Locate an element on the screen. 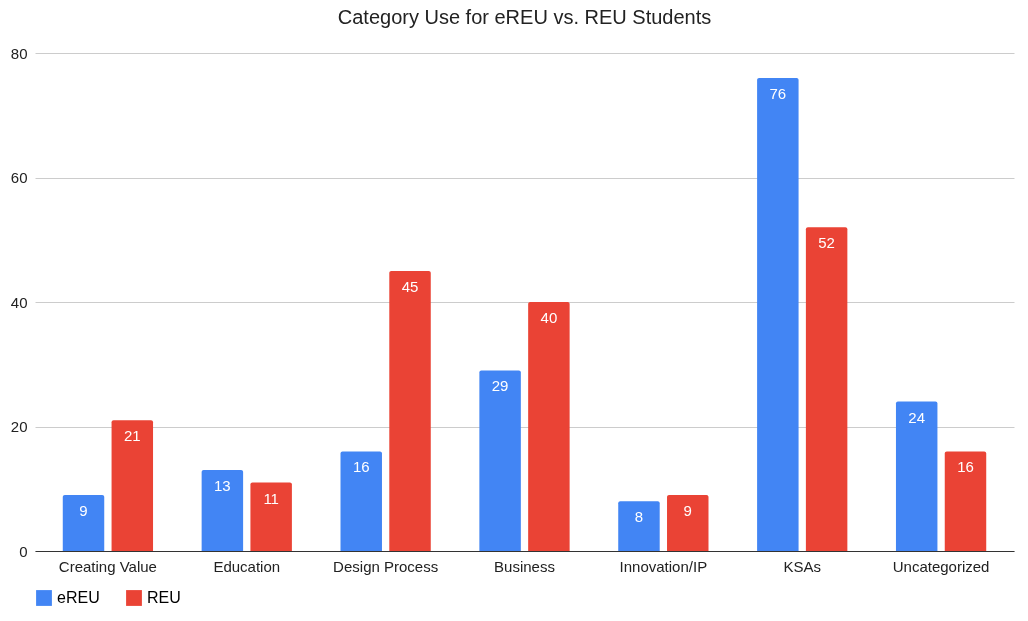 This screenshot has width=1028, height=621. data-label: 45 is located at coordinates (410, 286).